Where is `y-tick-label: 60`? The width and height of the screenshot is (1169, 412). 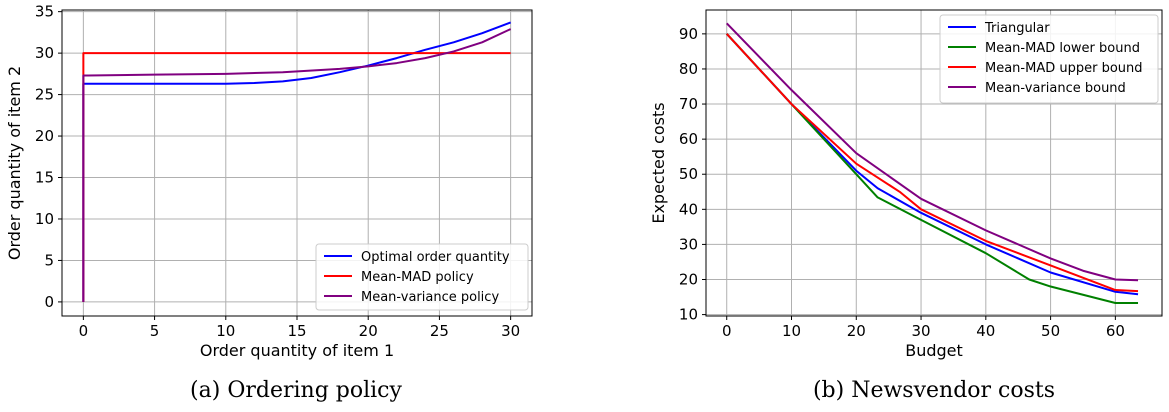
y-tick-label: 60 is located at coordinates (688, 139).